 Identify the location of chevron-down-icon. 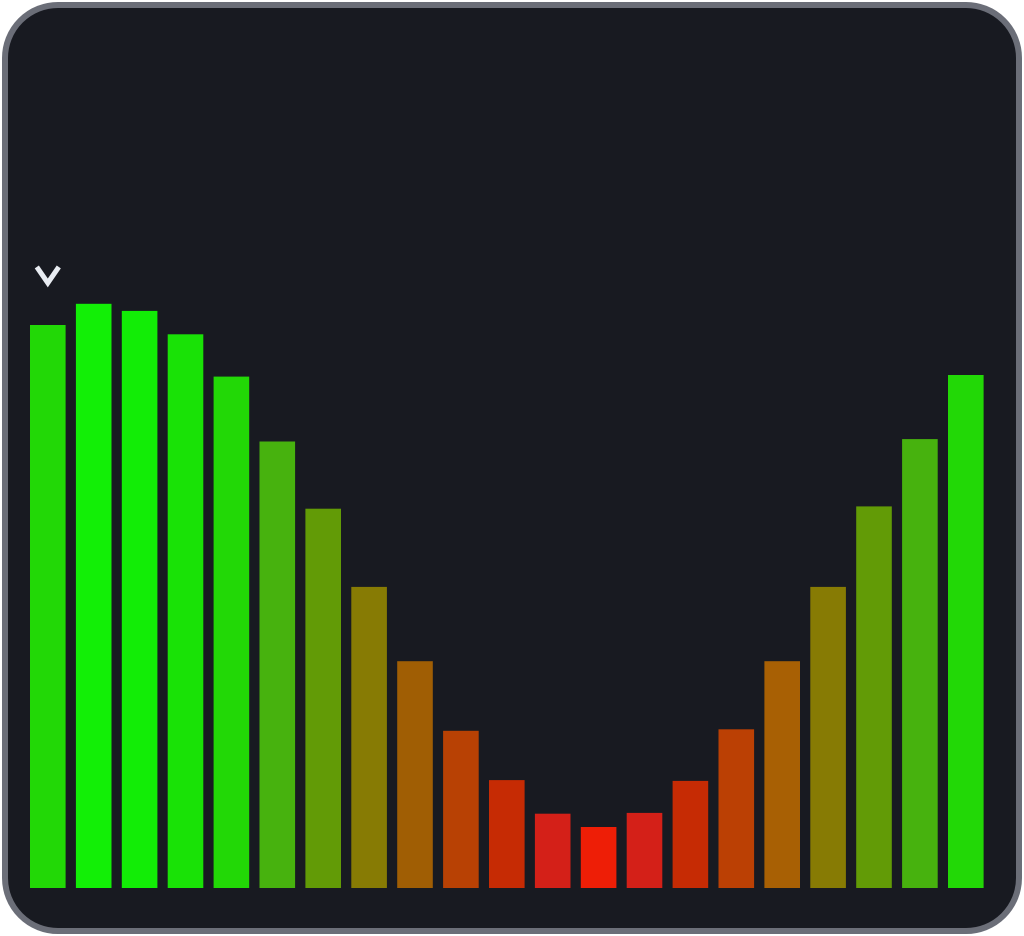
(47, 276).